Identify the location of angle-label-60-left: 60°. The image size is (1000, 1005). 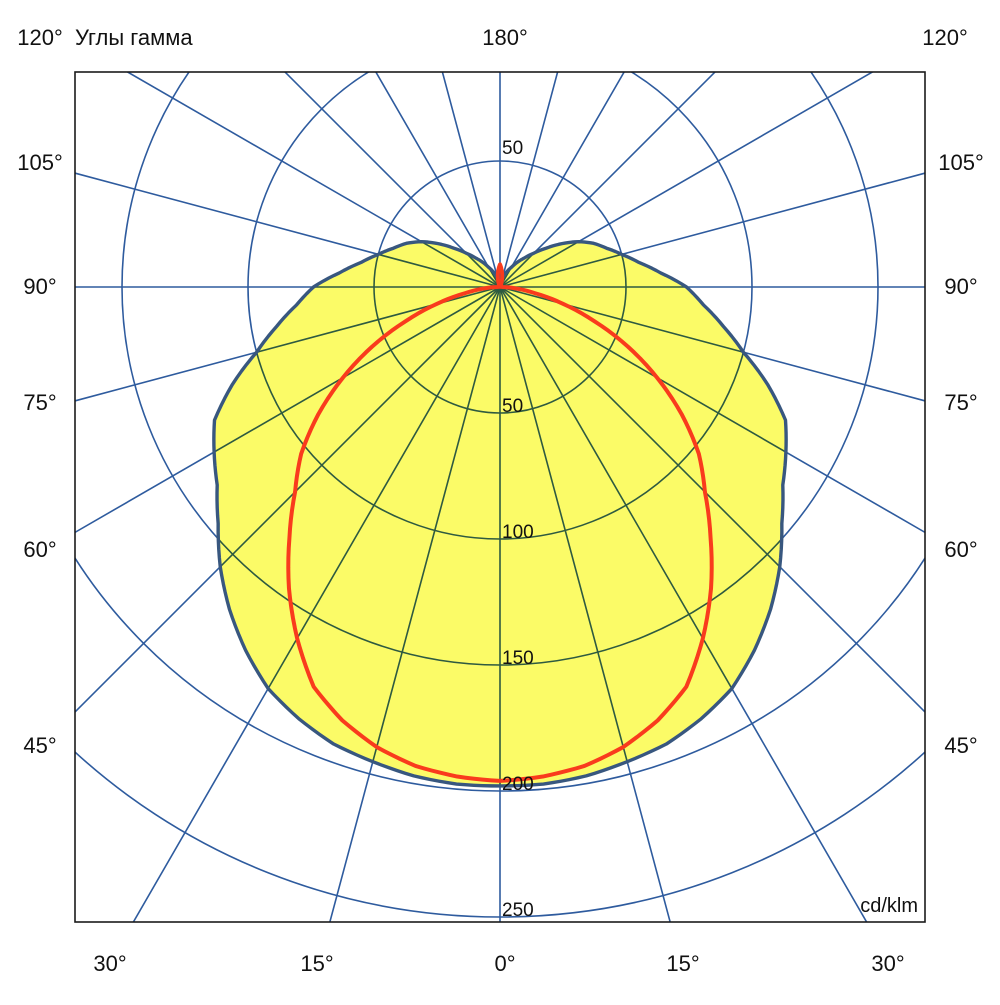
(39, 549).